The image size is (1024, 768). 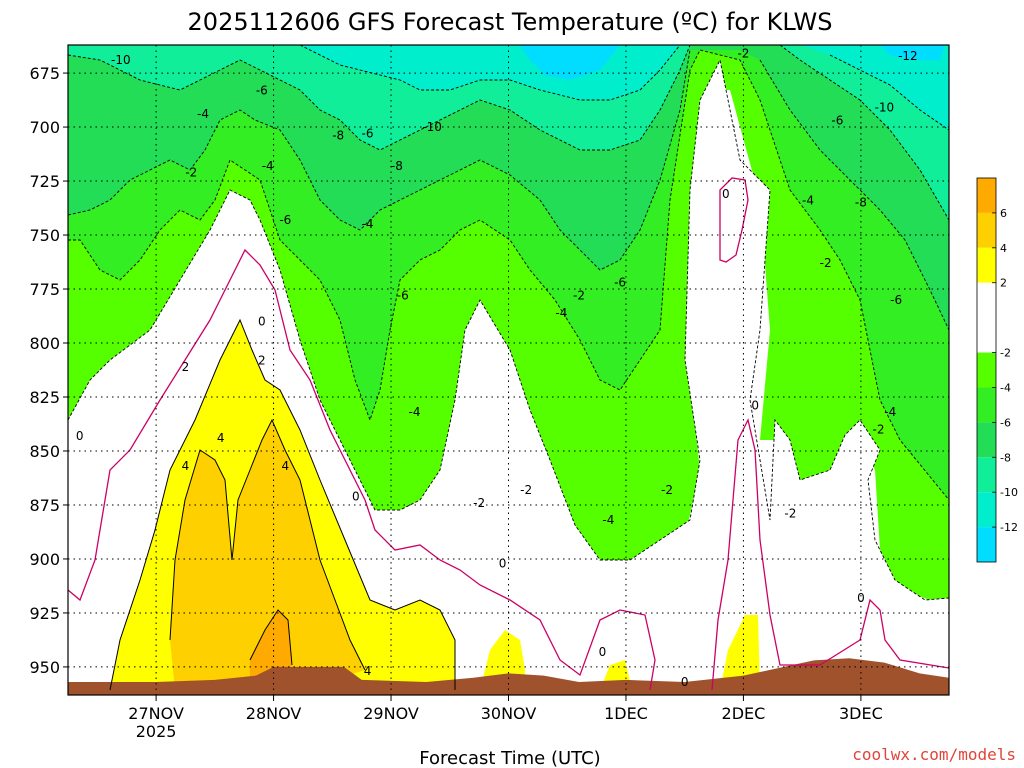 What do you see at coordinates (508, 676) in the screenshot?
I see `terrain` at bounding box center [508, 676].